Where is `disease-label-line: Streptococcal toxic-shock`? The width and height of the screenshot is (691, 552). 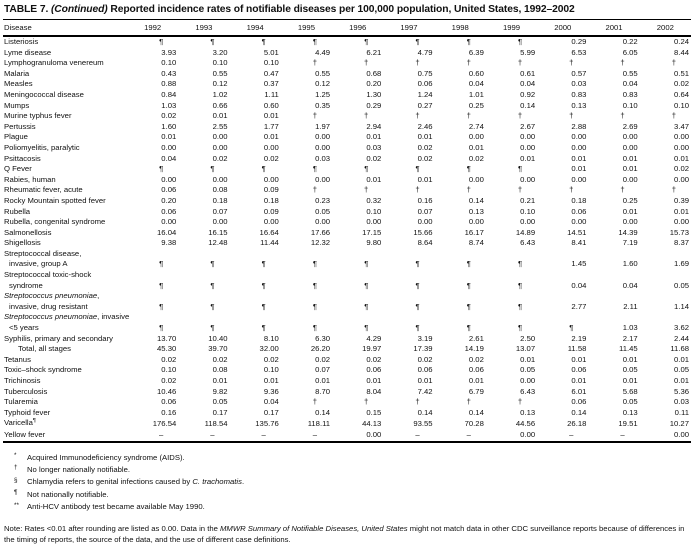
disease-label-line: Streptococcal toxic-shock is located at coordinates (65, 275).